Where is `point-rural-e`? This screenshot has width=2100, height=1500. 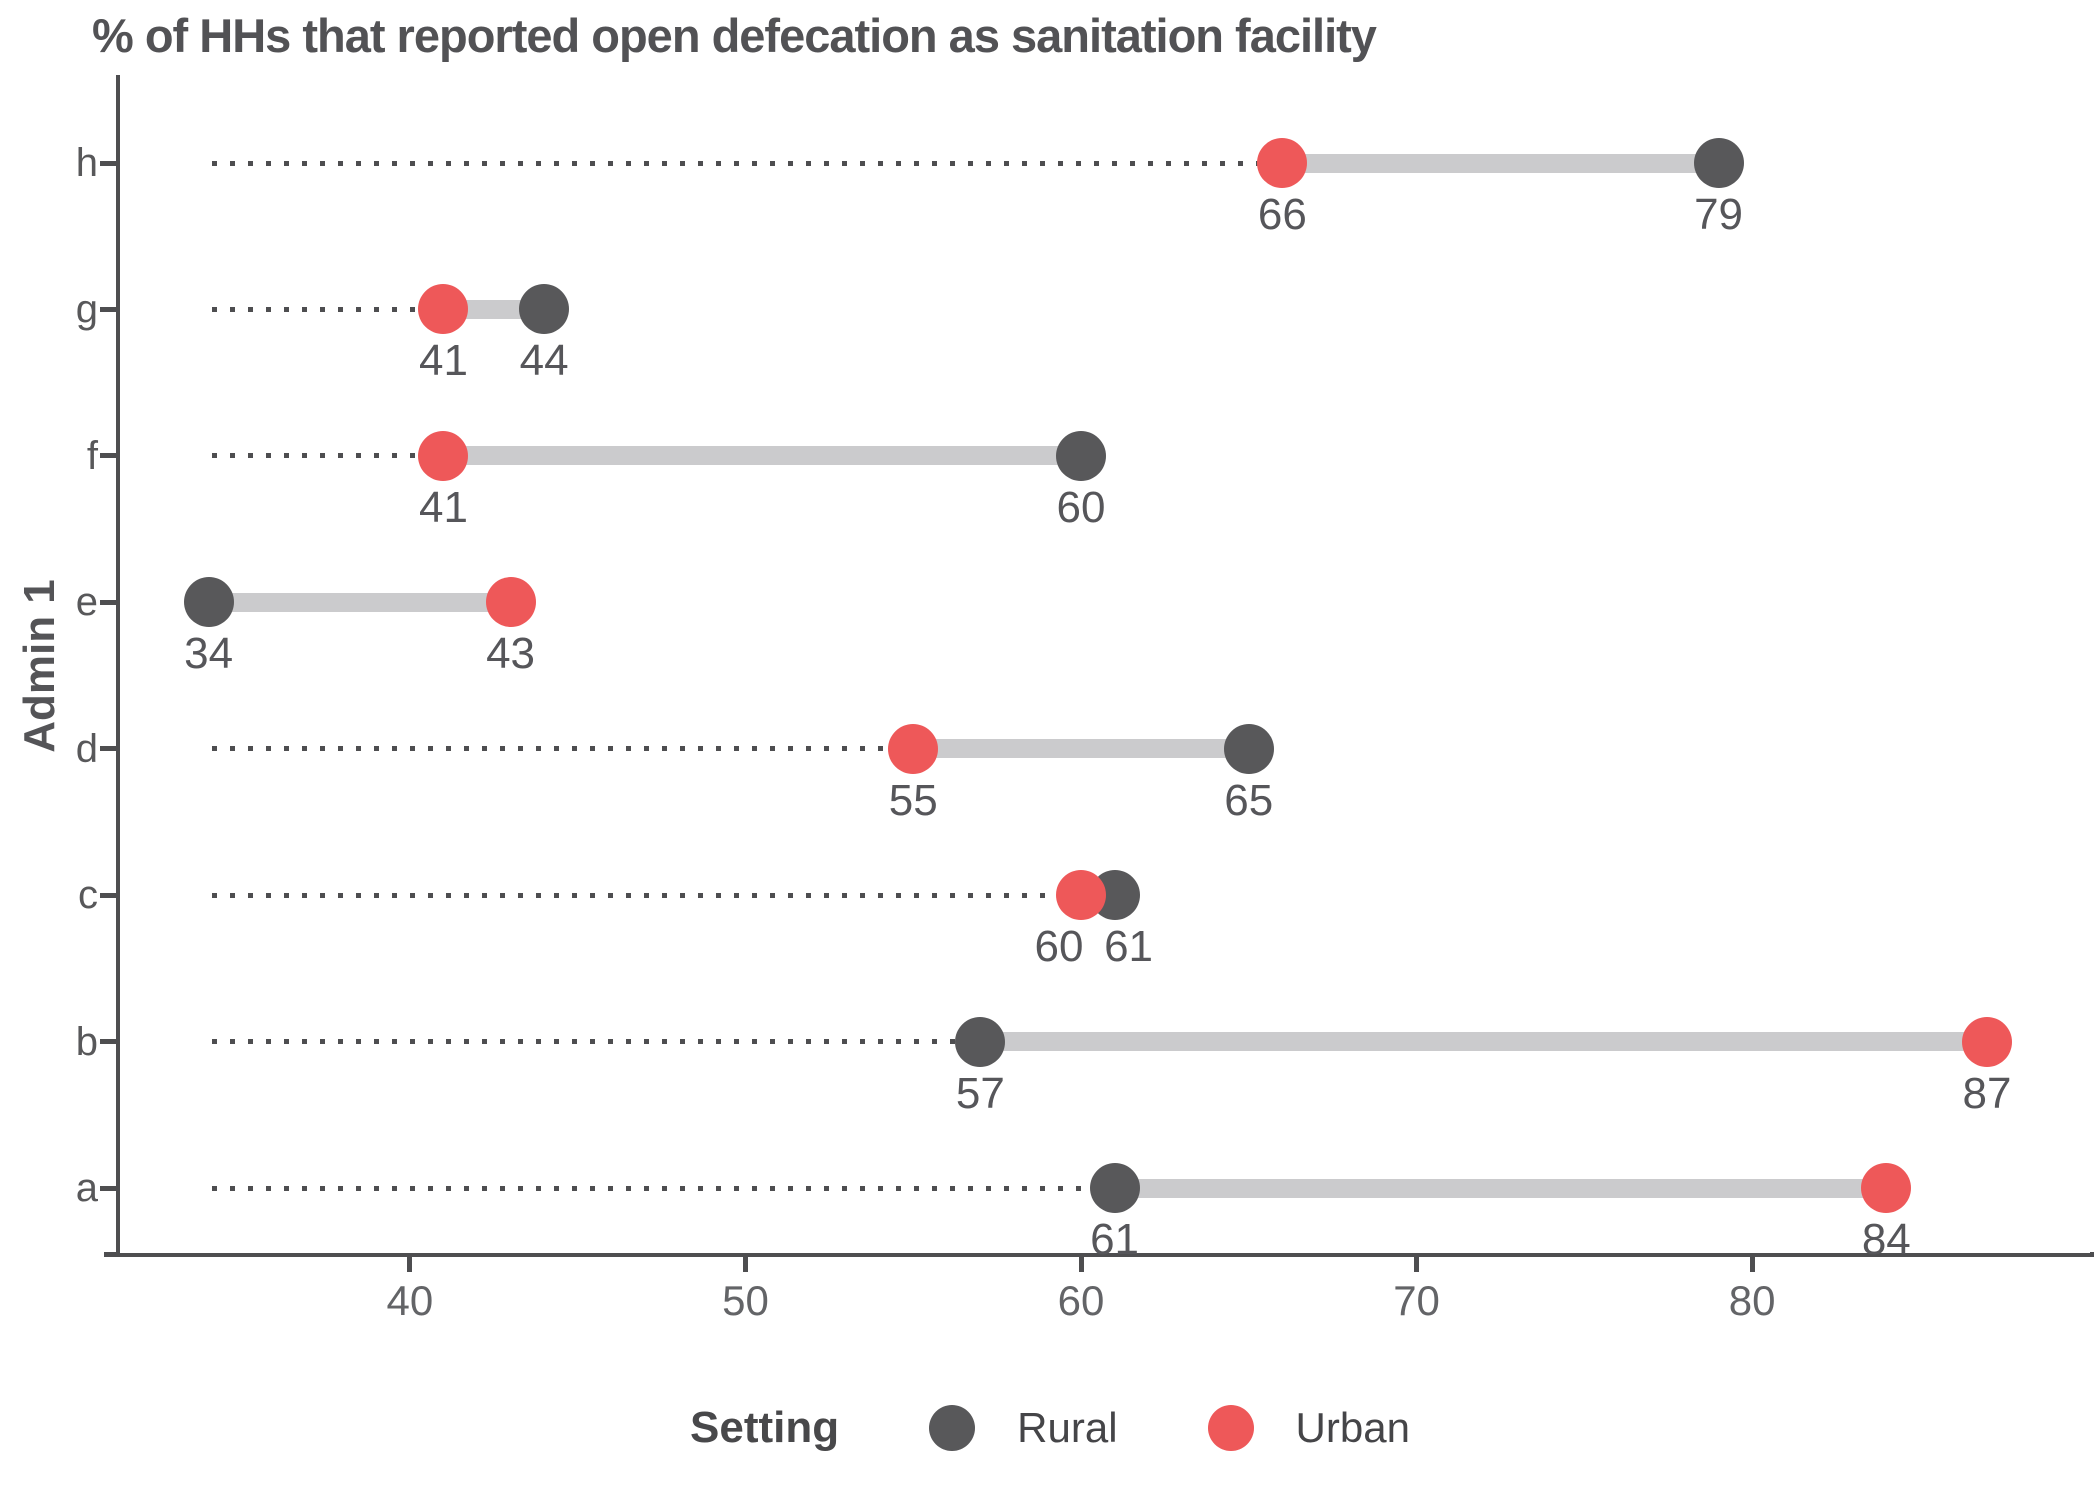
point-rural-e is located at coordinates (208, 602).